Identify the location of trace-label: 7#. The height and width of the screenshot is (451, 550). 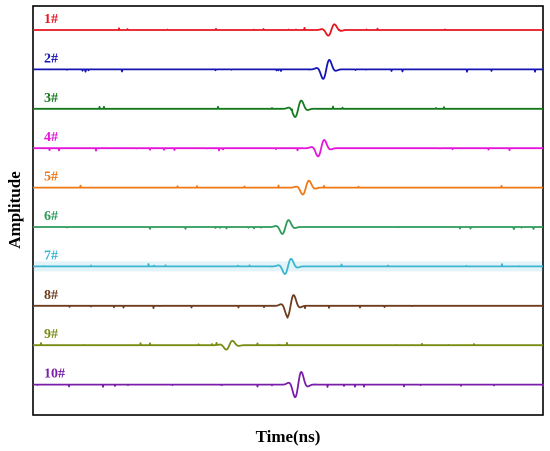
(51, 255).